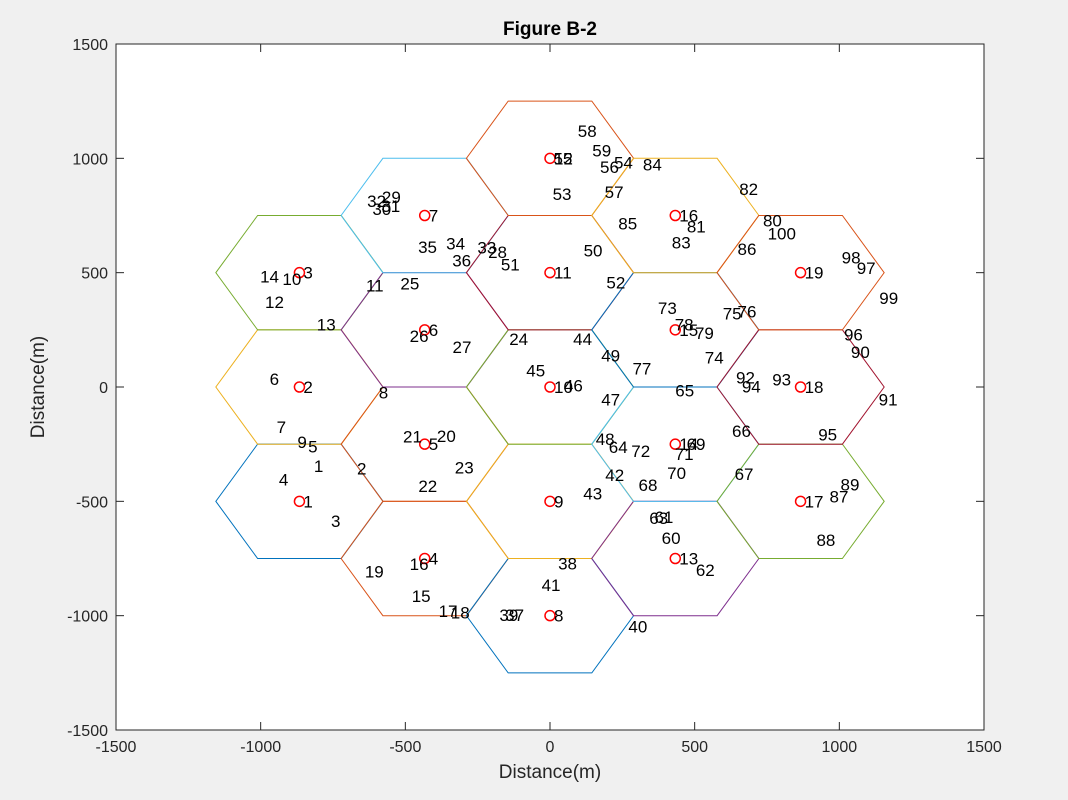  What do you see at coordinates (684, 454) in the screenshot?
I see `user-label-71: 71` at bounding box center [684, 454].